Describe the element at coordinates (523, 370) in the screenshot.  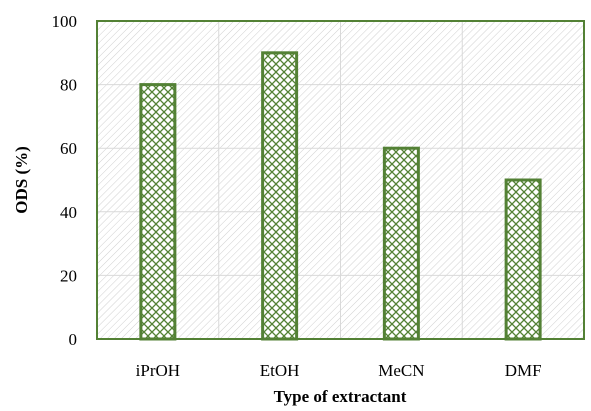
I see `x-tick-label: DMF` at that location.